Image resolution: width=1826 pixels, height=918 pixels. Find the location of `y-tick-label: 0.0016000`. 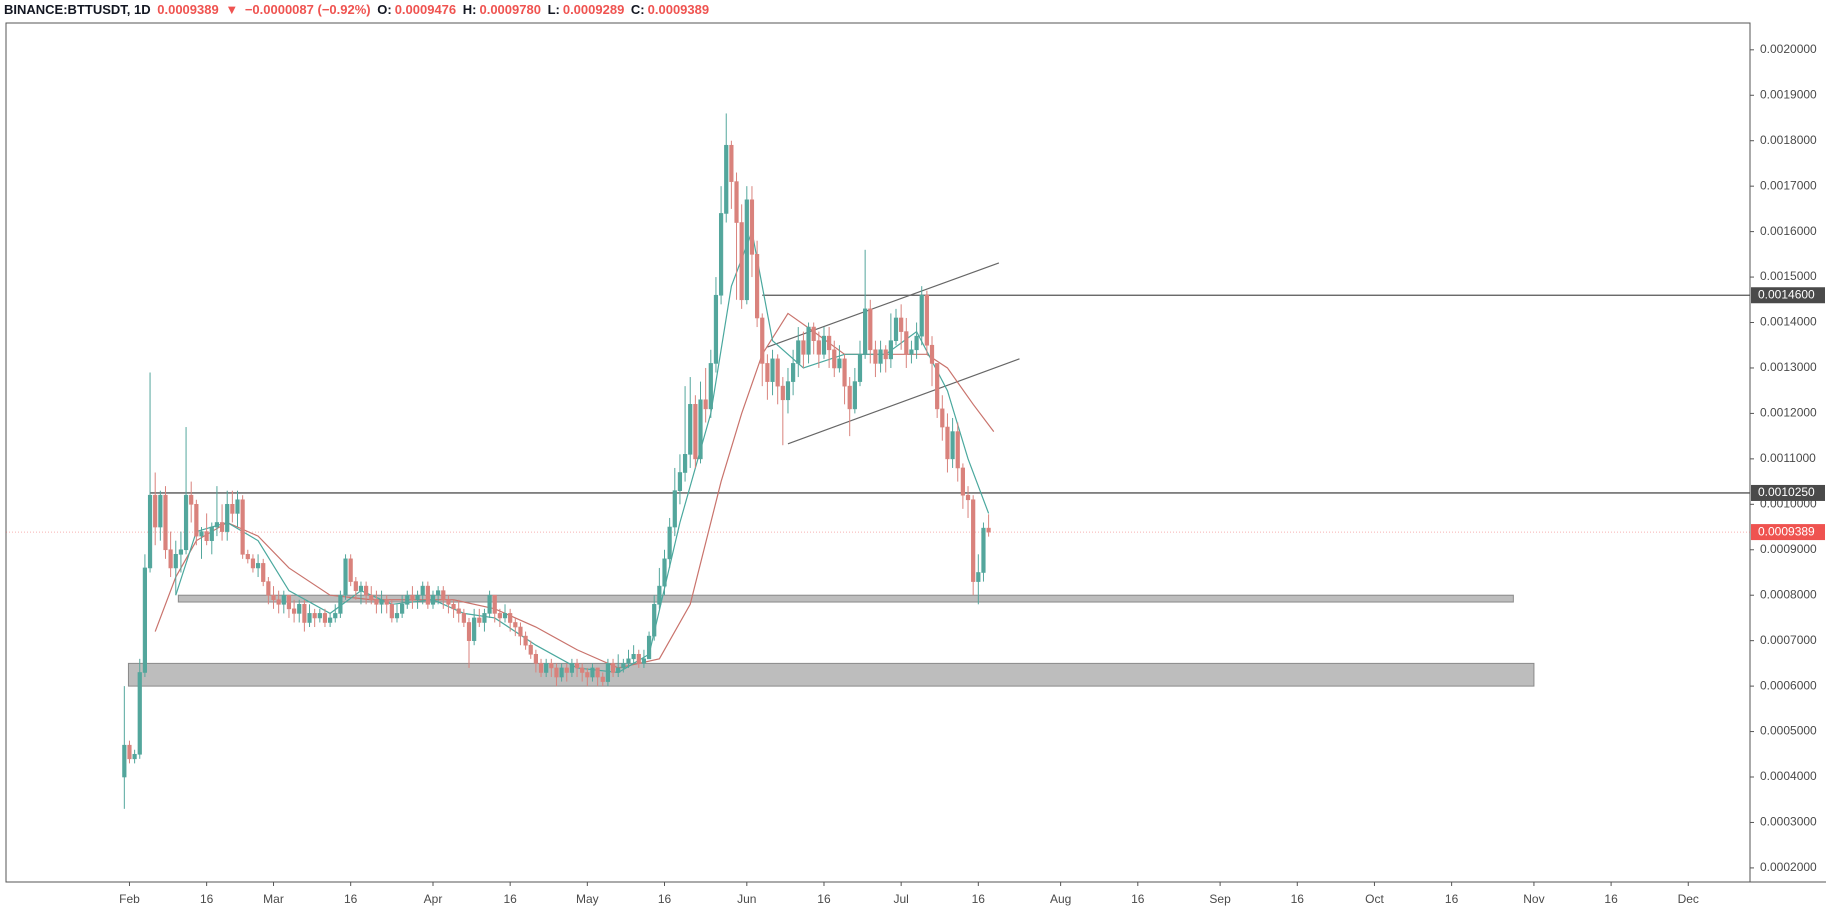

y-tick-label: 0.0016000 is located at coordinates (1788, 231).